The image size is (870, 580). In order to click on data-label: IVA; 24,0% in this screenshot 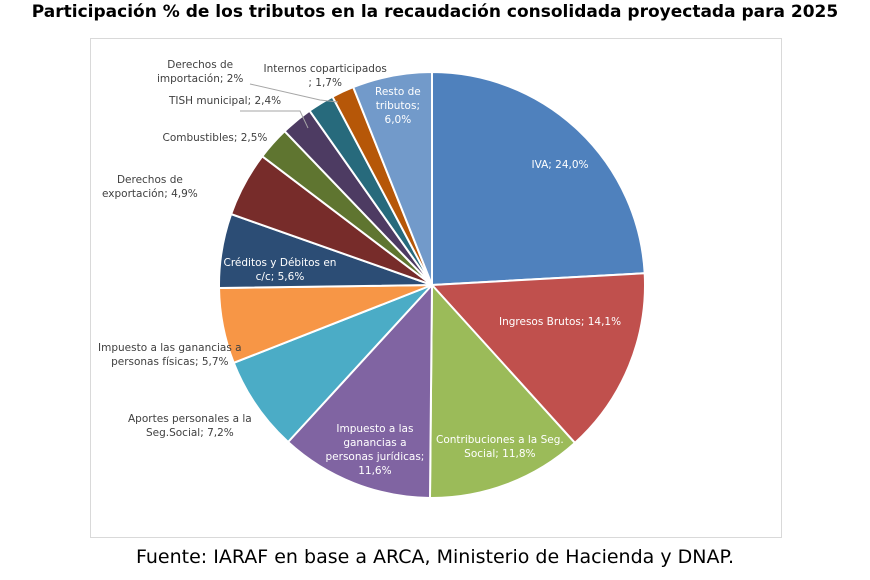, I will do `click(560, 165)`.